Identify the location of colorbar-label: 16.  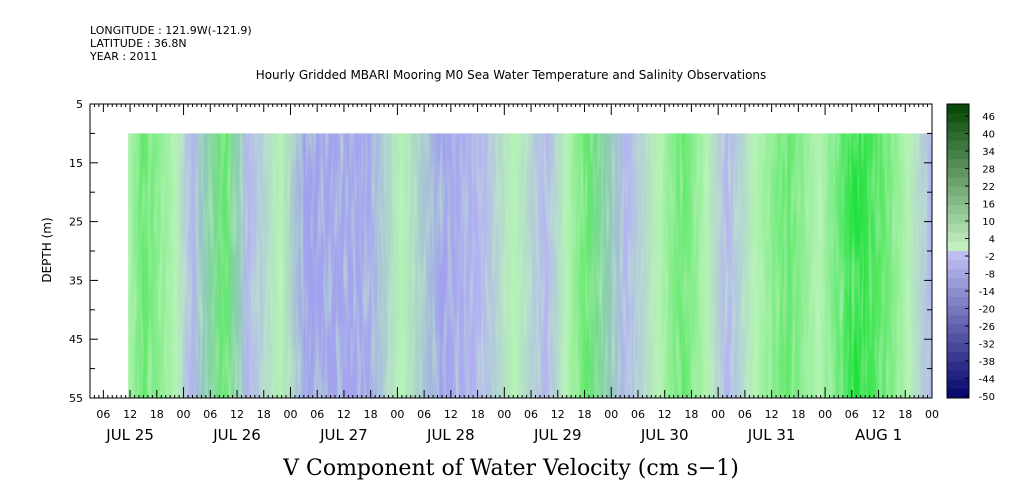
(988, 205).